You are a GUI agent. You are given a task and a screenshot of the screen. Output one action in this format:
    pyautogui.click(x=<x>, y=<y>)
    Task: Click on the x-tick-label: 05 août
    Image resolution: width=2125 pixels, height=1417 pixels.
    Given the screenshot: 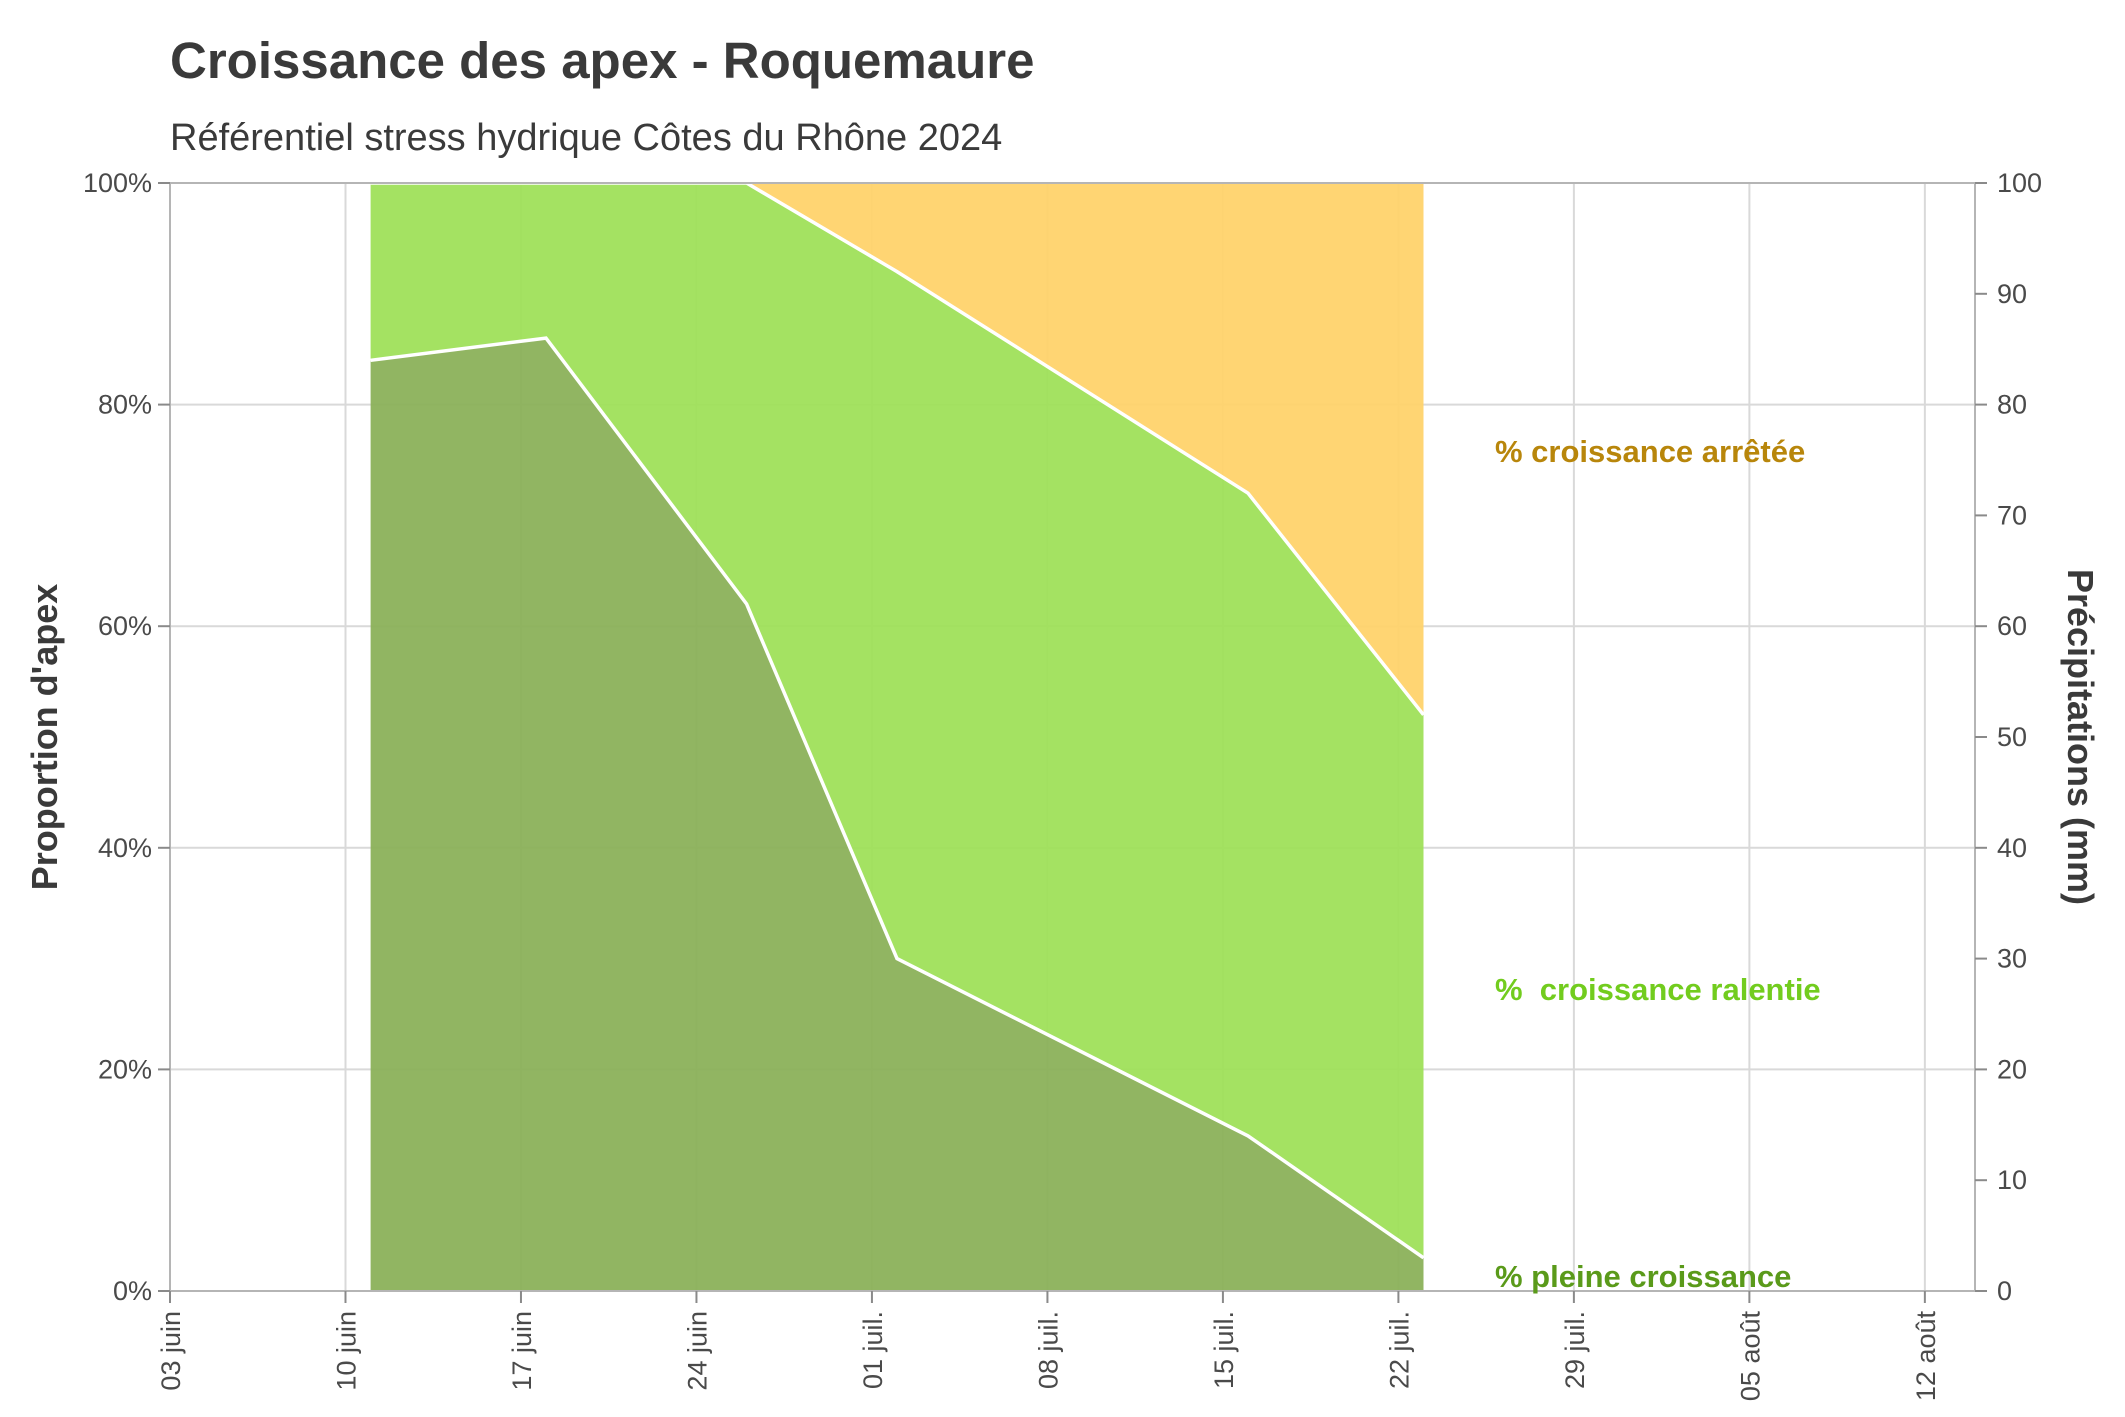 What is the action you would take?
    pyautogui.click(x=1750, y=1356)
    